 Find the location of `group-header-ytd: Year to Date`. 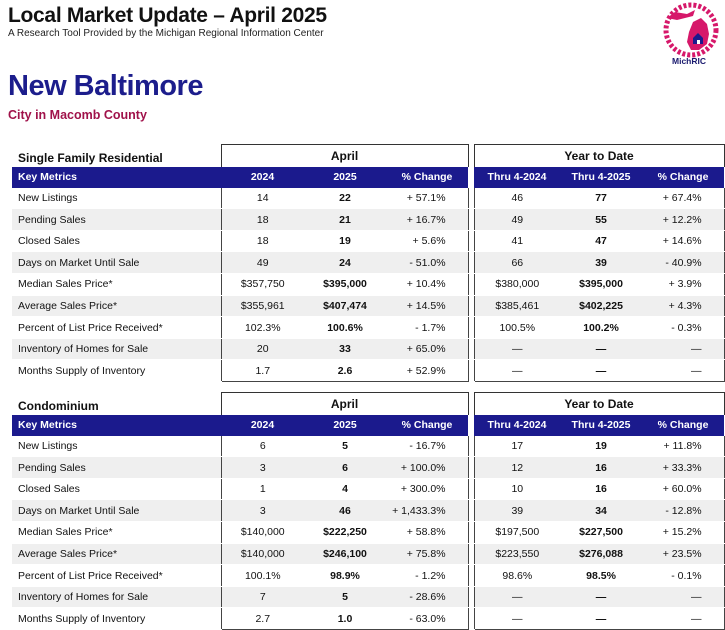

group-header-ytd: Year to Date is located at coordinates (599, 156).